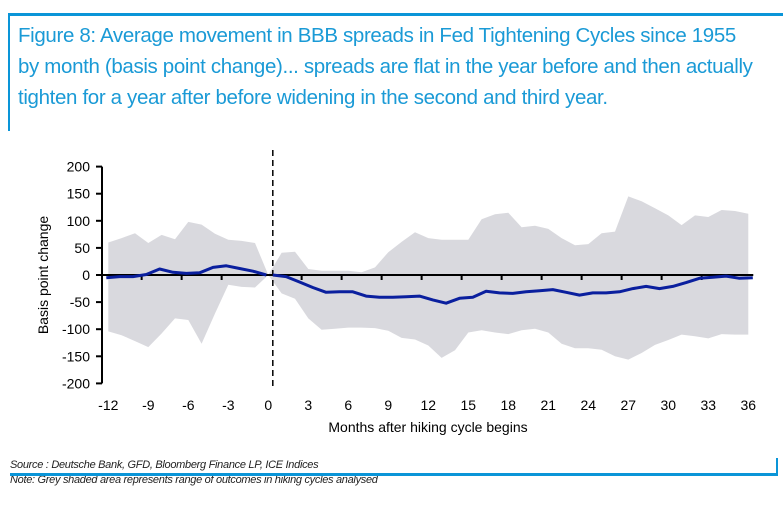 The width and height of the screenshot is (783, 512). I want to click on y-tick-label: -200, so click(76, 383).